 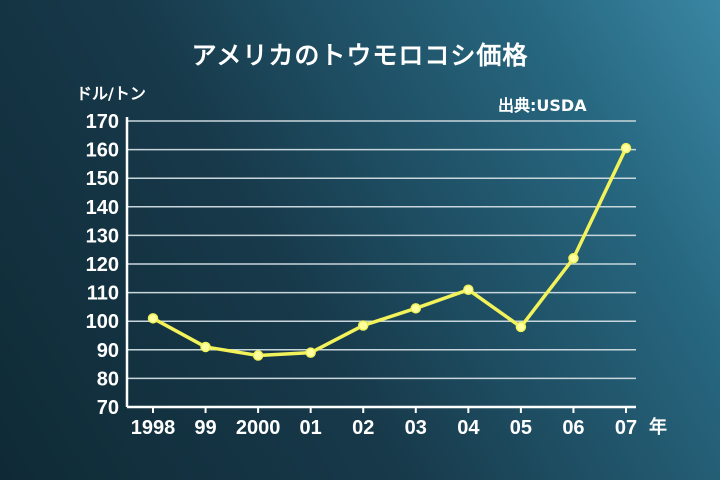 What do you see at coordinates (573, 428) in the screenshot?
I see `x-tick-label-06: 06` at bounding box center [573, 428].